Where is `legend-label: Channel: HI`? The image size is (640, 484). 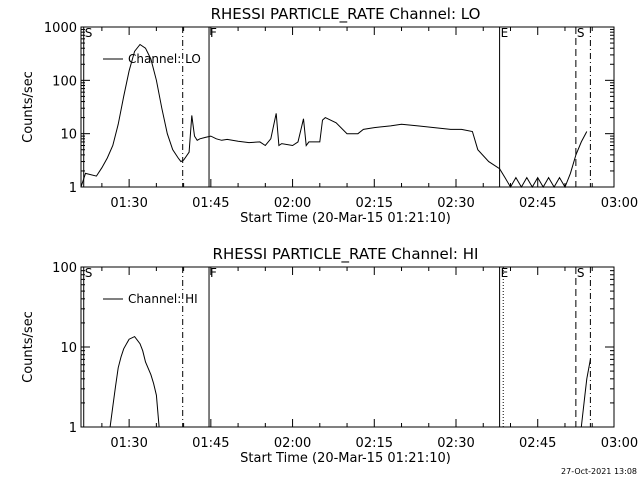 legend-label: Channel: HI is located at coordinates (163, 299).